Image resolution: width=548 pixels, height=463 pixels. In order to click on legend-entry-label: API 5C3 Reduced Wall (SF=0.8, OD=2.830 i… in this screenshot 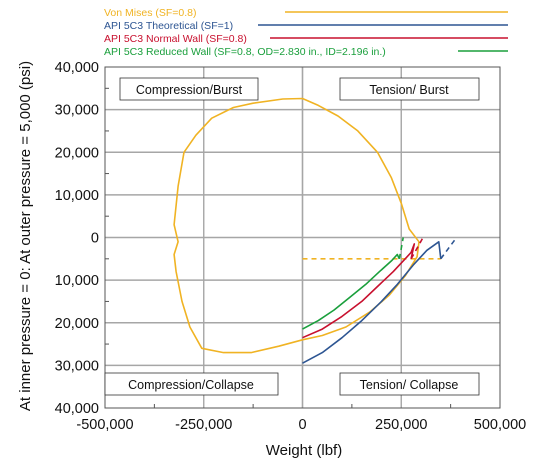, I will do `click(245, 52)`.